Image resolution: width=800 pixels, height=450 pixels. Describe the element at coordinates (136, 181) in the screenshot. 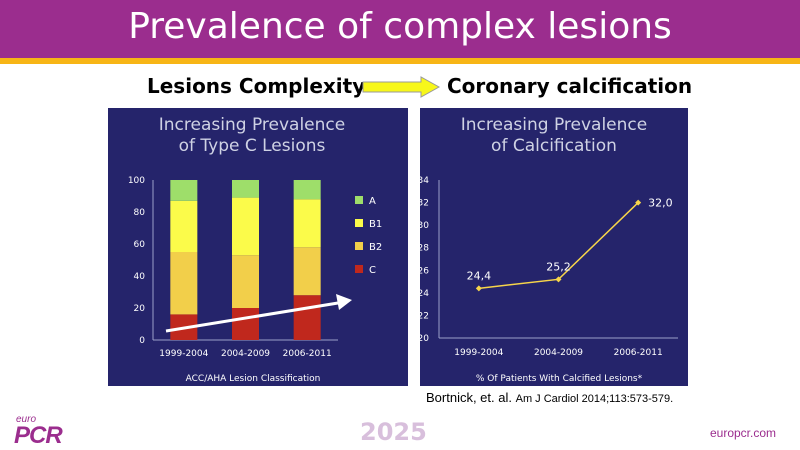

I see `y-tick-label: 100` at that location.